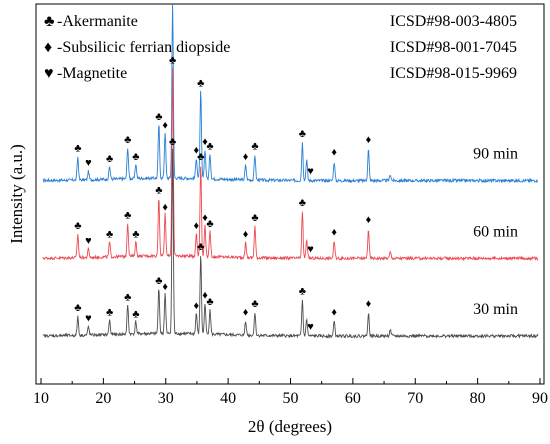  Describe the element at coordinates (103, 398) in the screenshot. I see `x-tick-label: 20` at that location.